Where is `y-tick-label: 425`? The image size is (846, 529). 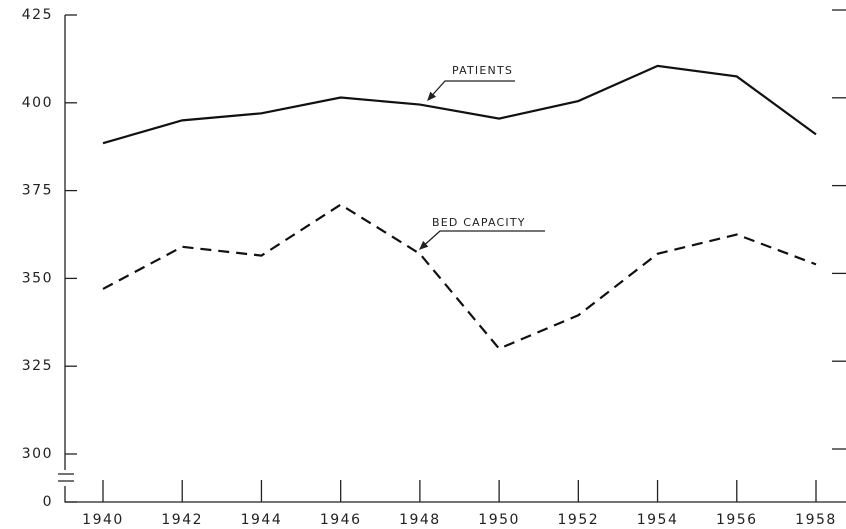 y-tick-label: 425 is located at coordinates (37, 15).